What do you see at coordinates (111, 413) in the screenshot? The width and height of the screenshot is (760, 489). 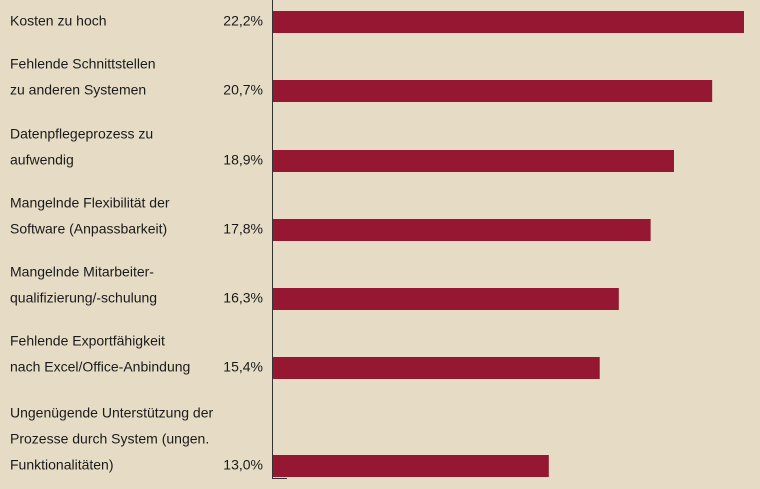 I see `category-label: Ungenügende Unterstützung der` at bounding box center [111, 413].